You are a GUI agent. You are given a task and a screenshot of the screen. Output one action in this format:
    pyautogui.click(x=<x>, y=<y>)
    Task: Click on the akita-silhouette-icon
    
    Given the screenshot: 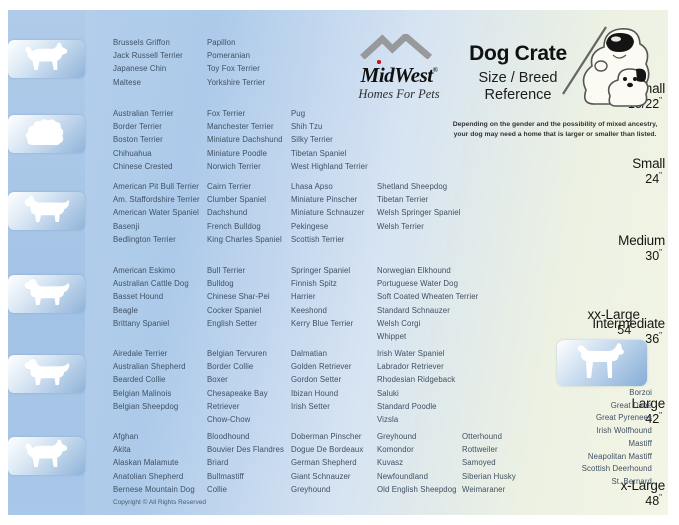 What is the action you would take?
    pyautogui.click(x=46, y=453)
    